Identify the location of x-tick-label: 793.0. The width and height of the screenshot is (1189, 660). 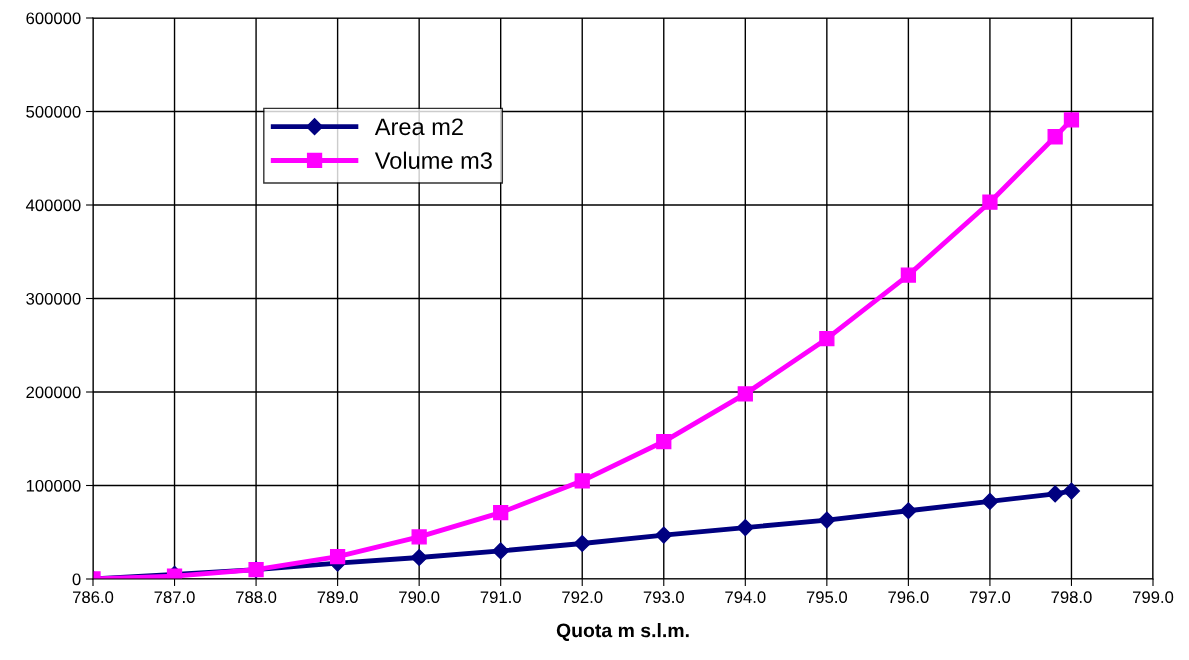
(663, 597).